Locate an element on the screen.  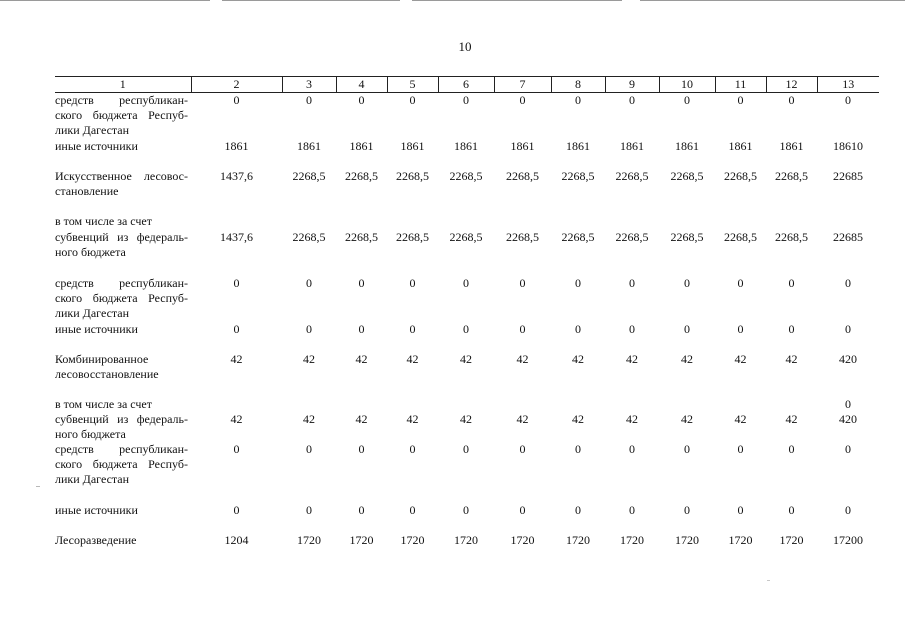
row-label: Лесоразведение is located at coordinates (96, 539).